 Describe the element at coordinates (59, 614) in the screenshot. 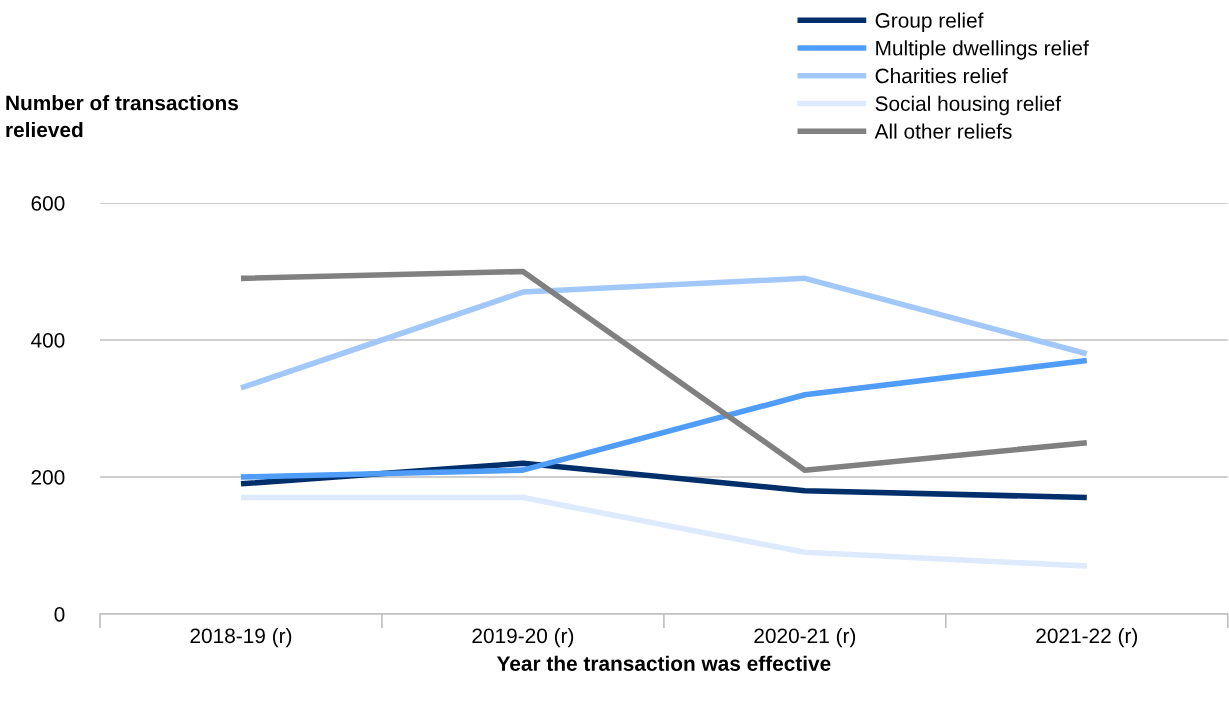

I see `y-tick-label: 0` at that location.